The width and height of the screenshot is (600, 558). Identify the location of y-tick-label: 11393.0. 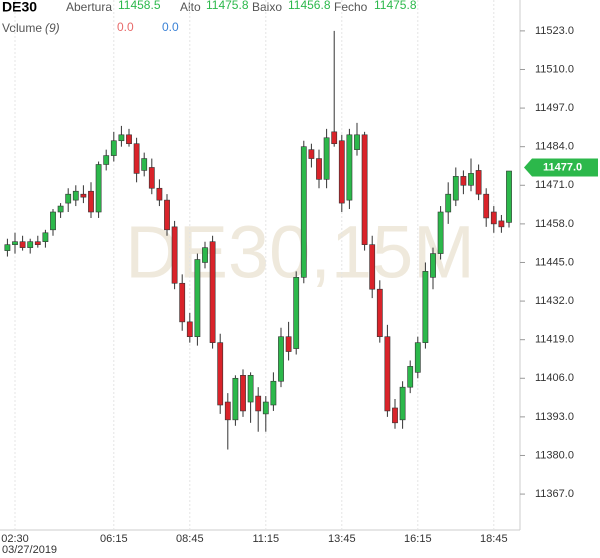
(554, 417).